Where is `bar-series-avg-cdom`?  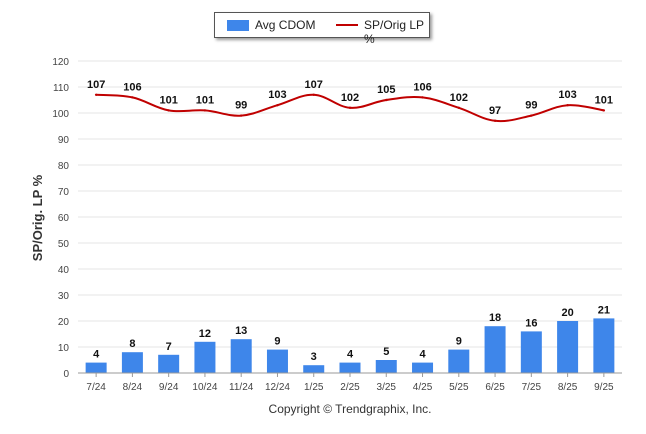
bar-series-avg-cdom is located at coordinates (350, 345).